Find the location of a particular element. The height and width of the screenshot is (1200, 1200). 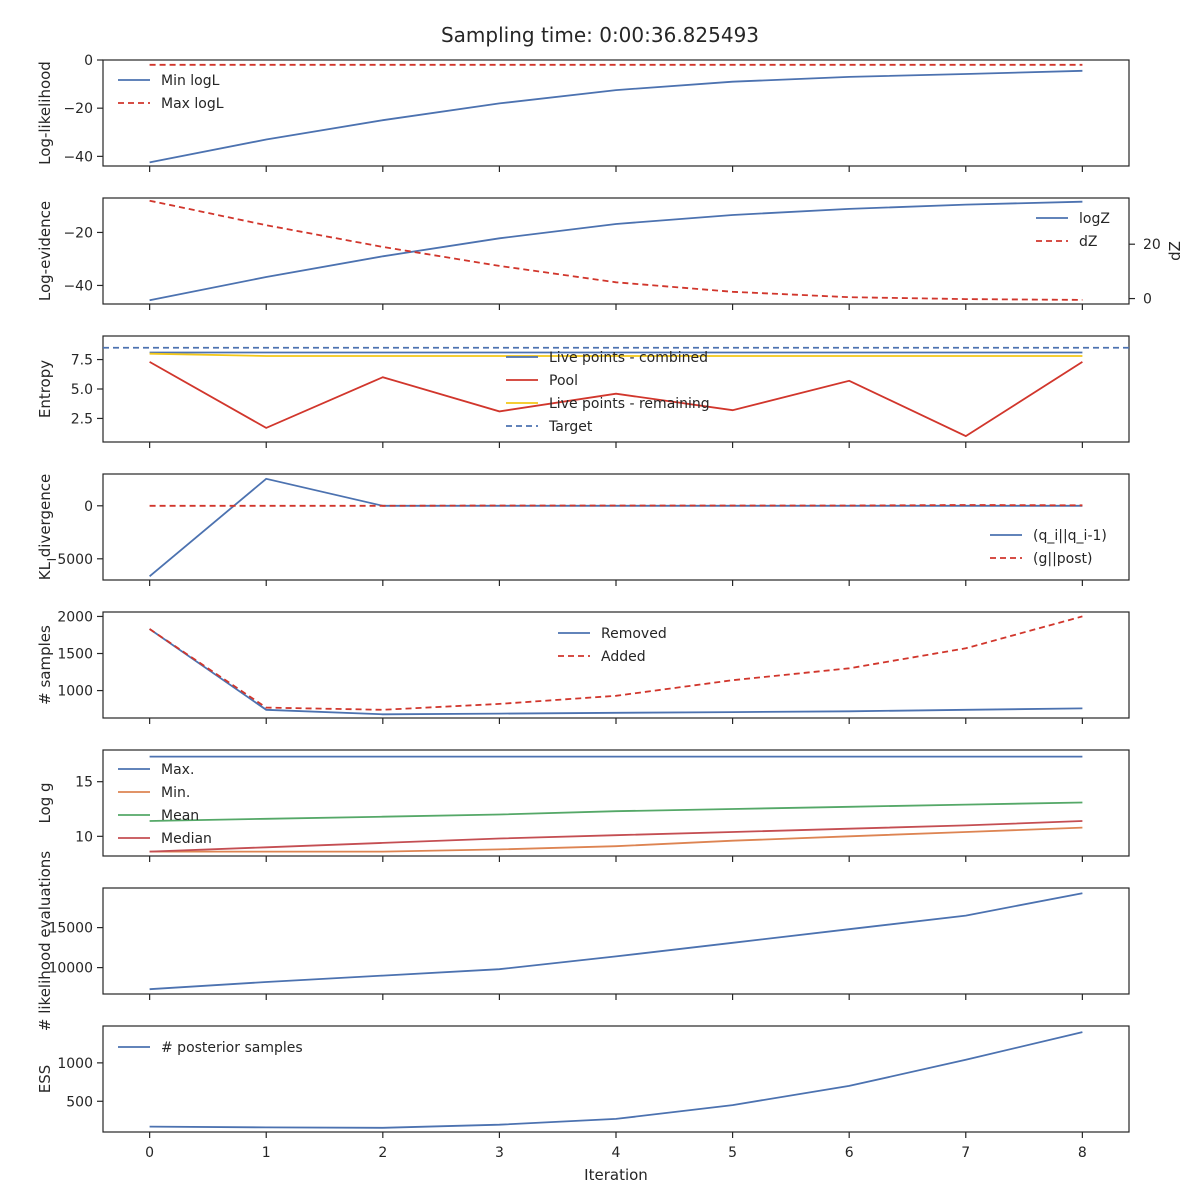

x-axis-label: Iteration is located at coordinates (616, 1175).